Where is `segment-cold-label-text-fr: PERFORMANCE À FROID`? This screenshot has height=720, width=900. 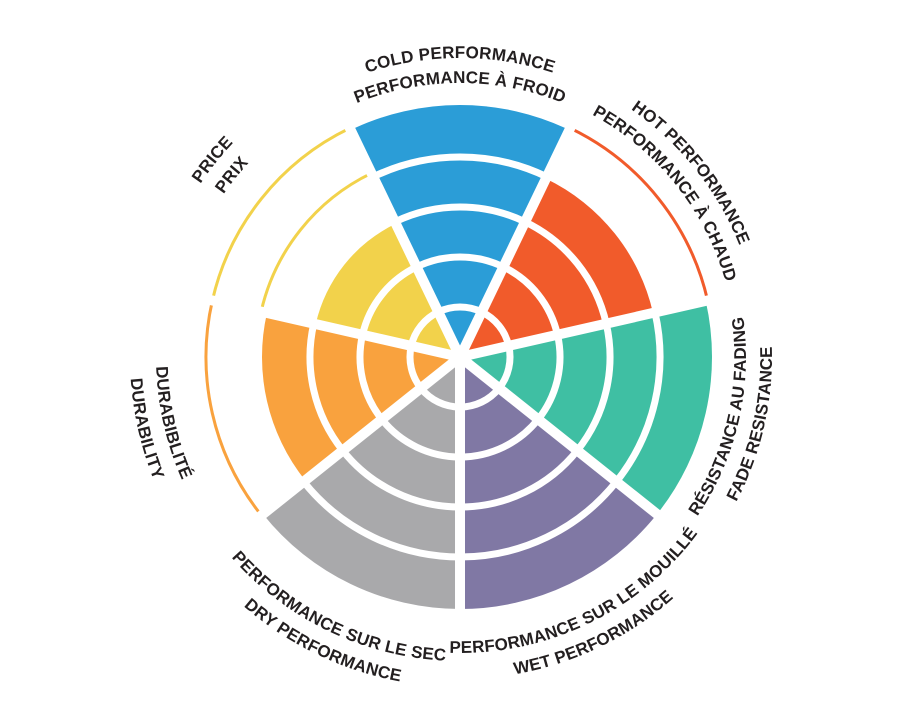
segment-cold-label-text-fr: PERFORMANCE À FROID is located at coordinates (459, 87).